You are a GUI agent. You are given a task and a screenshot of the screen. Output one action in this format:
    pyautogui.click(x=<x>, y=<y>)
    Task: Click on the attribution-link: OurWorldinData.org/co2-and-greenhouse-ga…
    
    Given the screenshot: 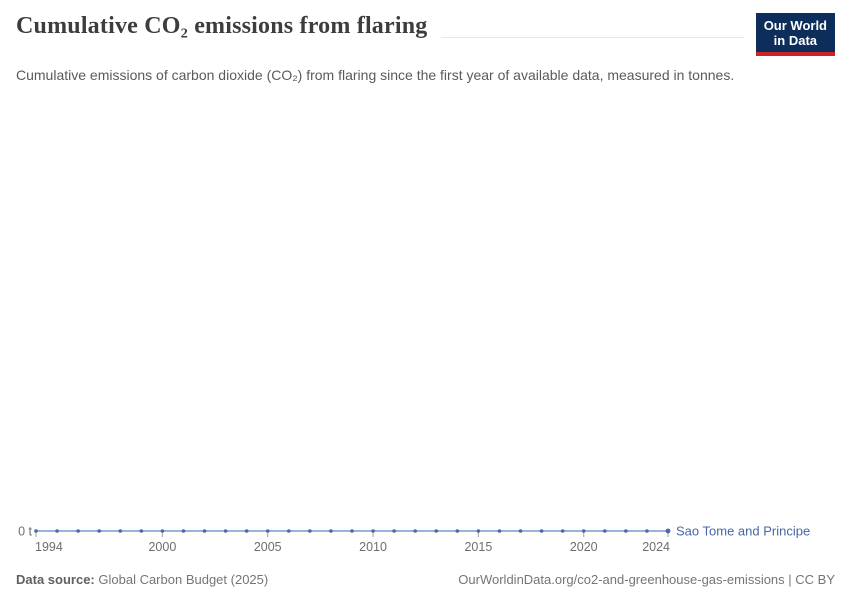 What is the action you would take?
    pyautogui.click(x=646, y=579)
    